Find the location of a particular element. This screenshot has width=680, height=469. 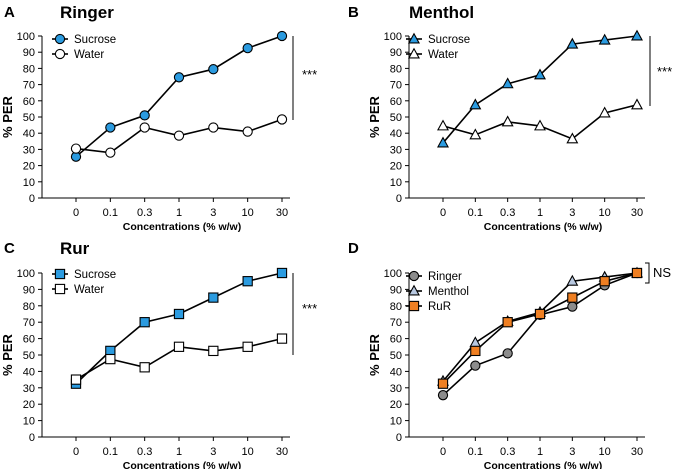

panel-title: Menthol is located at coordinates (441, 12).